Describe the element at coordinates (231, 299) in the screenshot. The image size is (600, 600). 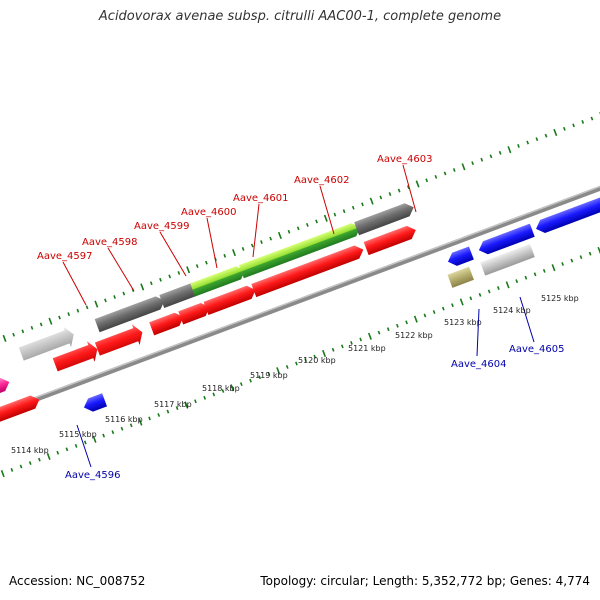
I see `gene-aave-4602-inner` at that location.